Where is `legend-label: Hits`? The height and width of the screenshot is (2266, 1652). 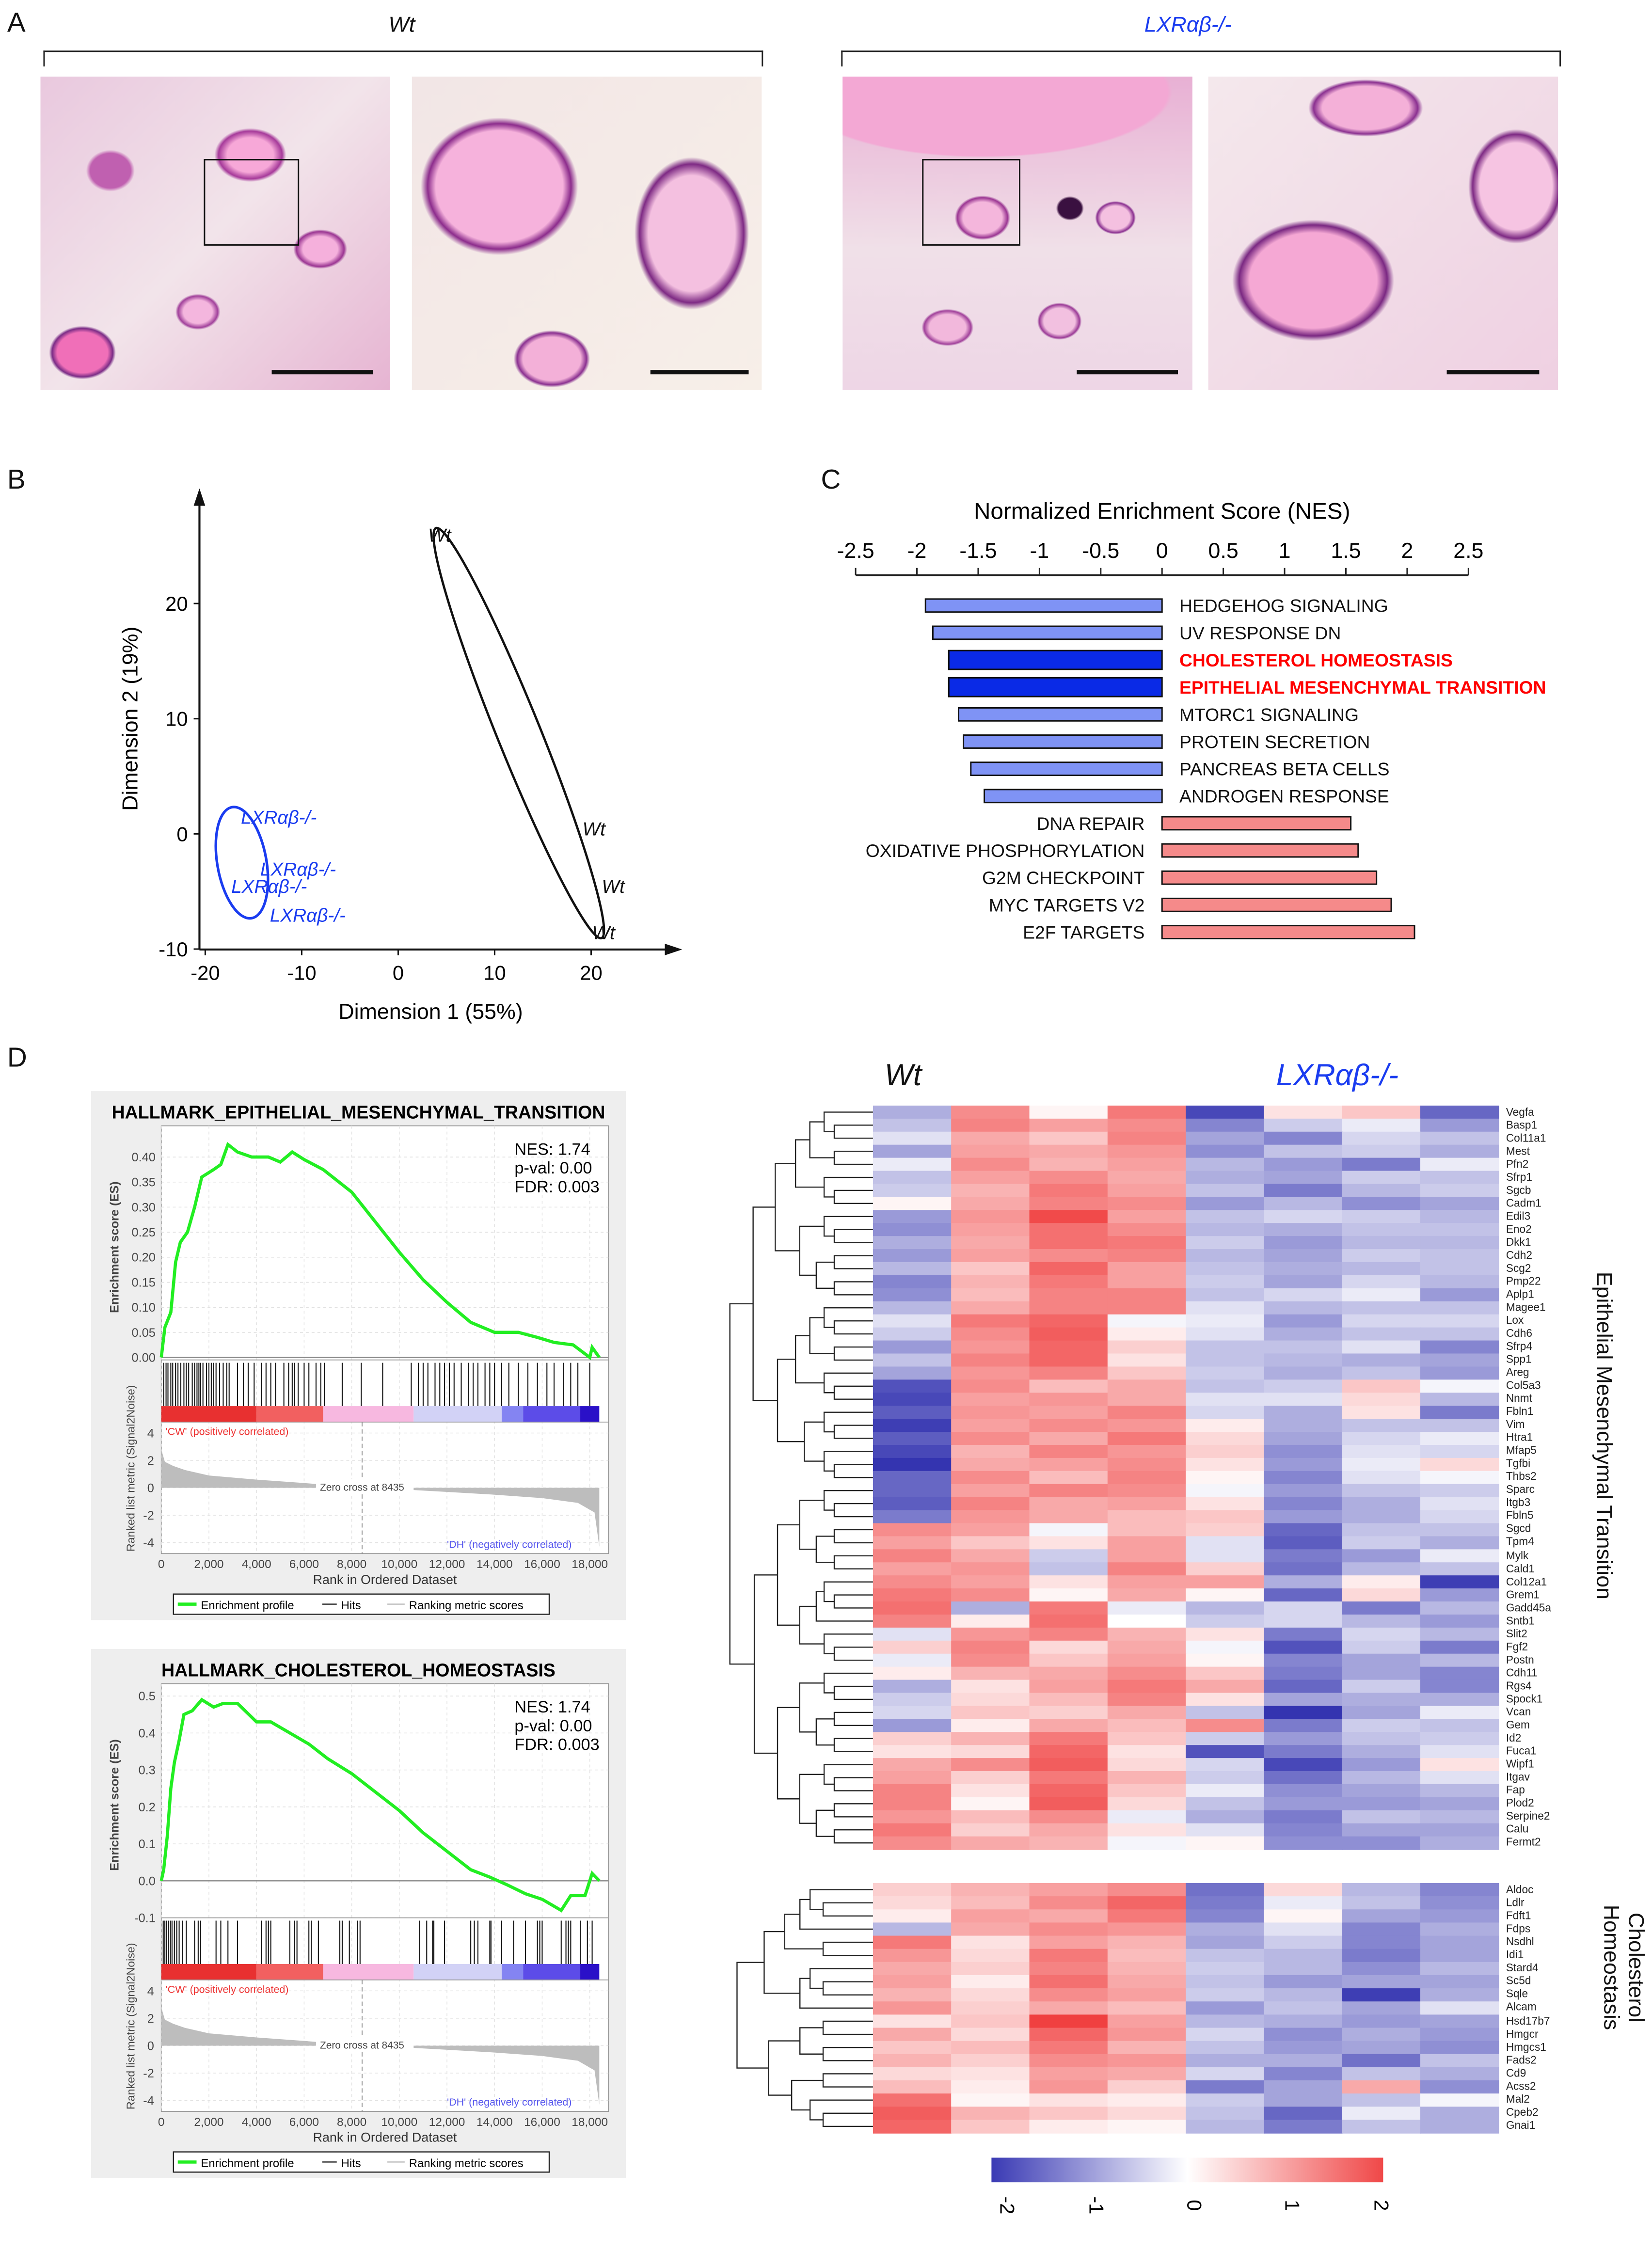 legend-label: Hits is located at coordinates (351, 1605).